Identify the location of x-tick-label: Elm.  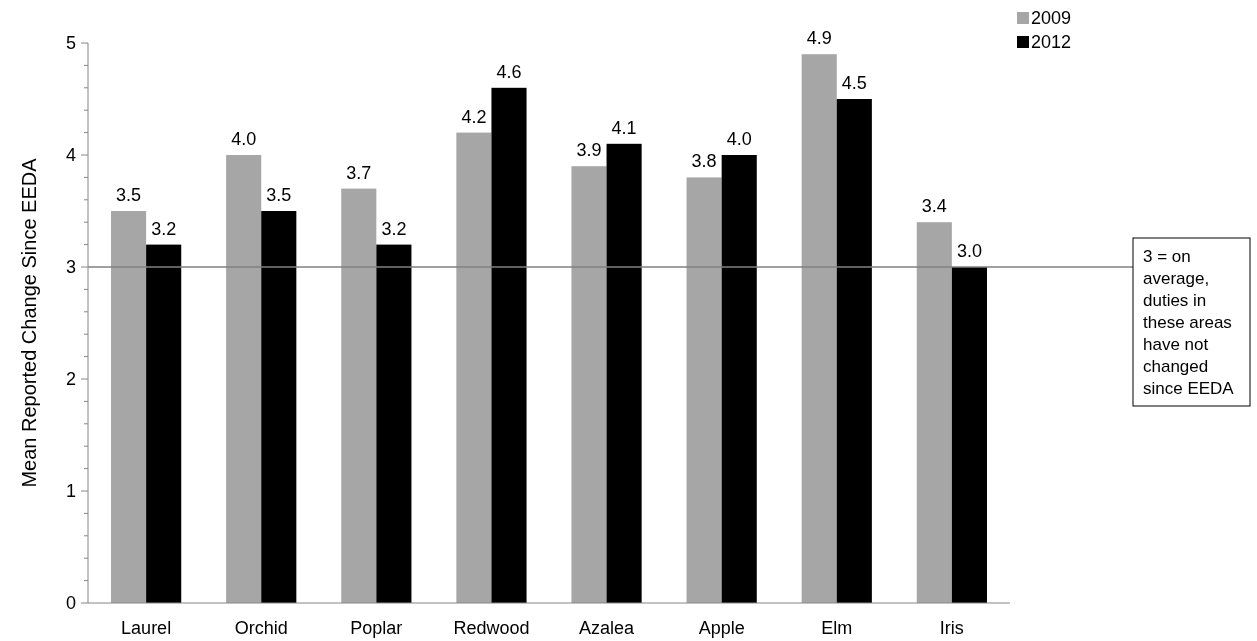
(837, 628).